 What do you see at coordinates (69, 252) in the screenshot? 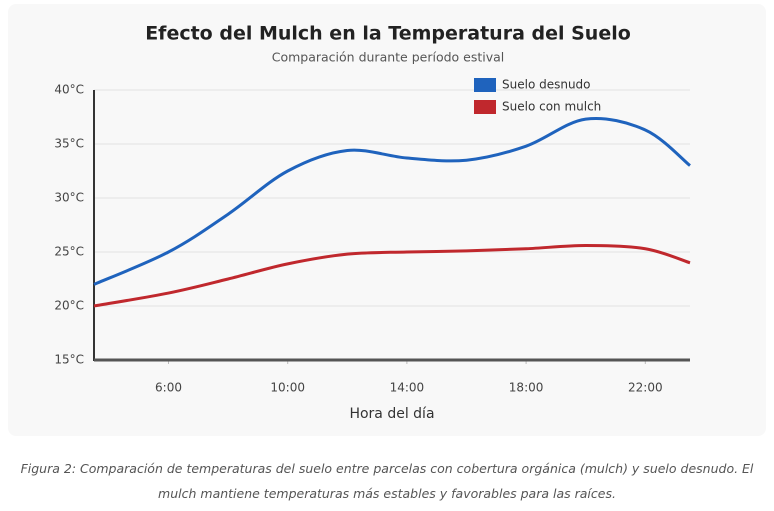
I see `y-tick-label: 25°C` at bounding box center [69, 252].